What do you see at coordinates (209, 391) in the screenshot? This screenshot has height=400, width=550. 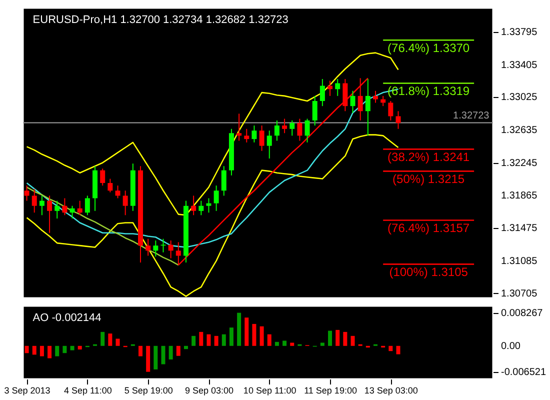 I see `x-tick-label: 9 Sep 03:00` at bounding box center [209, 391].